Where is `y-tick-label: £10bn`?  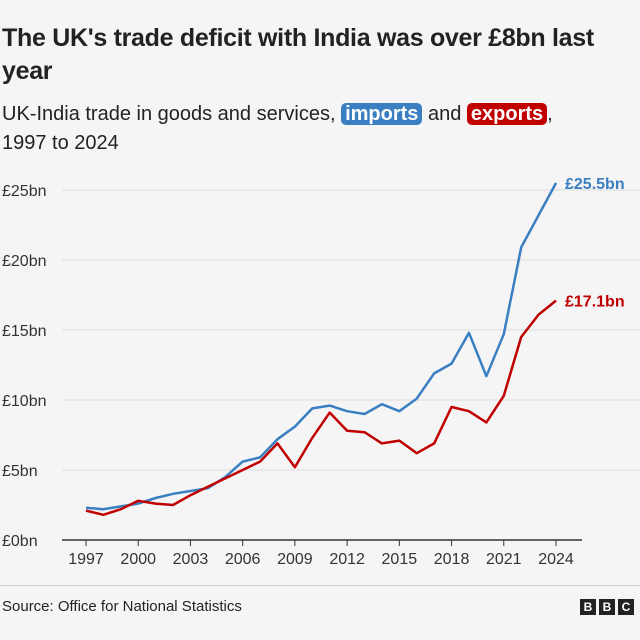 y-tick-label: £10bn is located at coordinates (24, 401).